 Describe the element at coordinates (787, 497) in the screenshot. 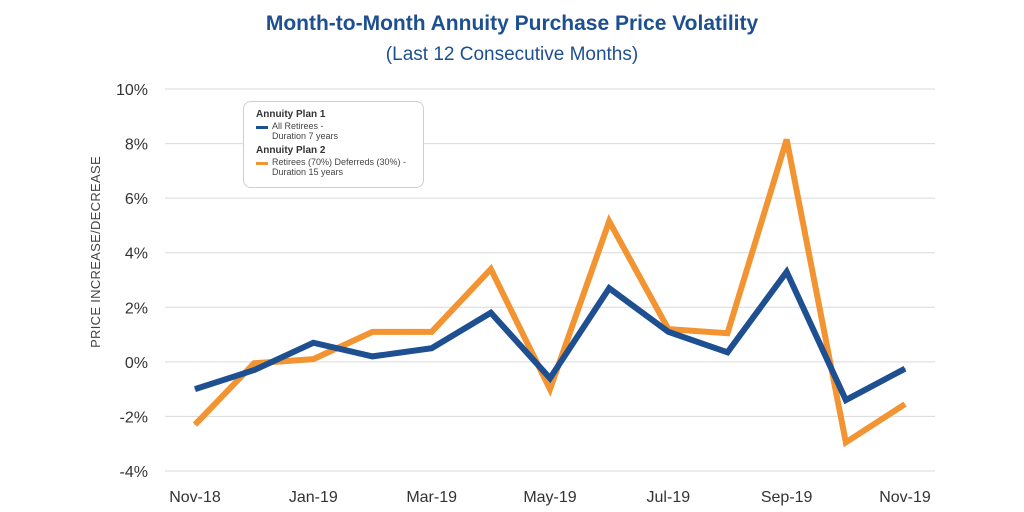

I see `x-tick-label-5: Sep-19` at that location.